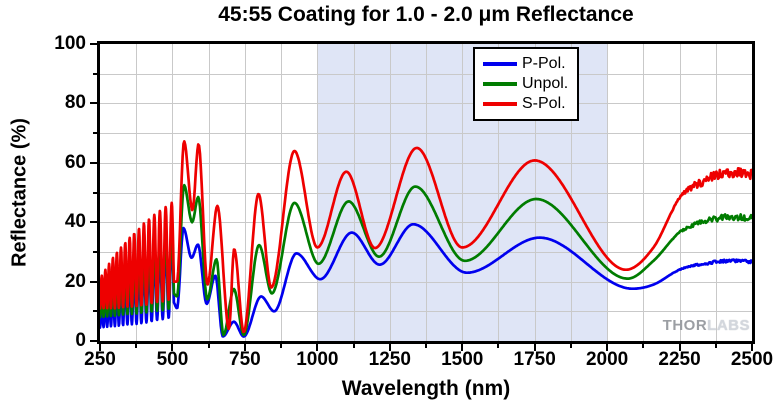  Describe the element at coordinates (544, 103) in the screenshot. I see `legend-label: S-Pol.` at that location.